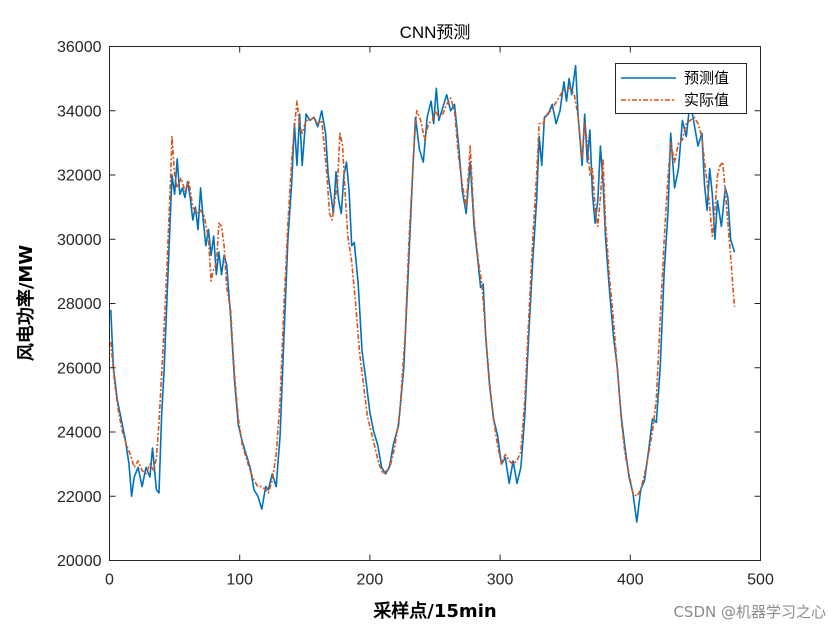 Image resolution: width=840 pixels, height=630 pixels. Describe the element at coordinates (435, 32) in the screenshot. I see `chart-title: CNN预测` at that location.